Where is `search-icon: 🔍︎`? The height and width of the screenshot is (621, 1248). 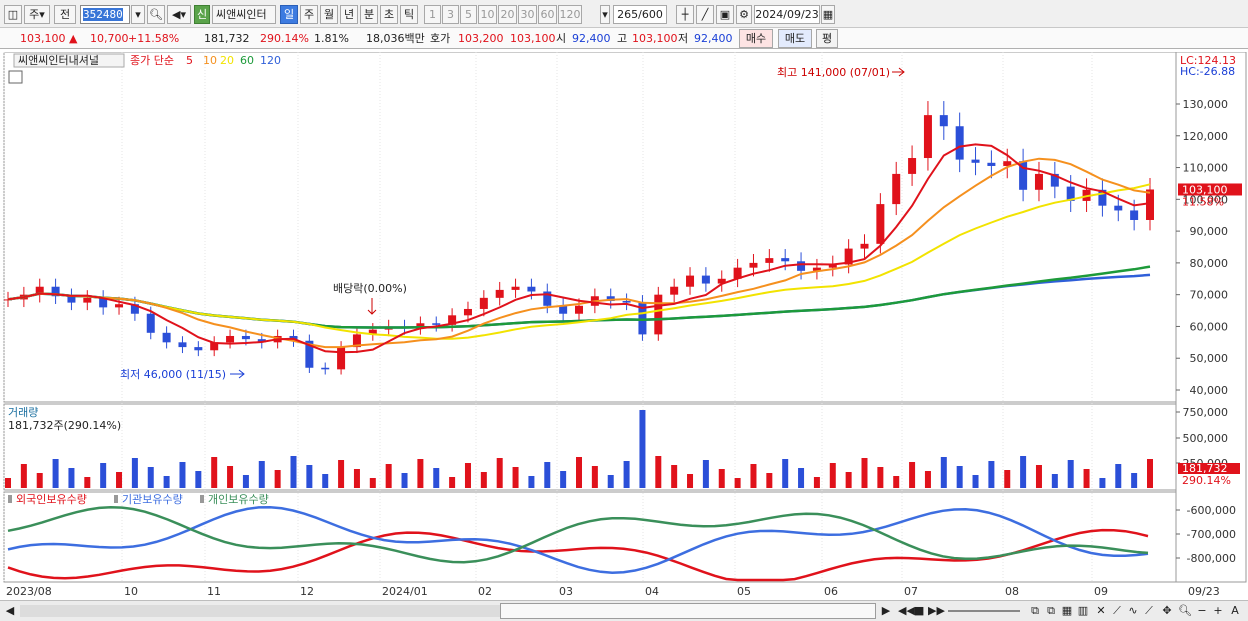
search-icon: 🔍︎ is located at coordinates (156, 14).